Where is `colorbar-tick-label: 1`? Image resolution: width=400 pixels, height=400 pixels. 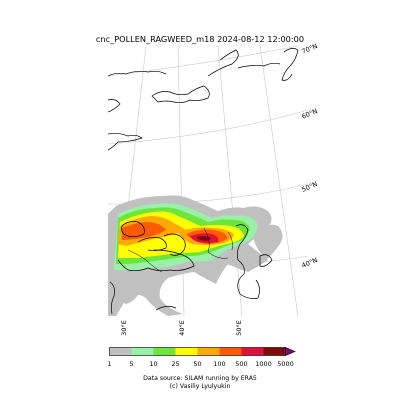
colorbar-tick-label: 1 is located at coordinates (109, 364).